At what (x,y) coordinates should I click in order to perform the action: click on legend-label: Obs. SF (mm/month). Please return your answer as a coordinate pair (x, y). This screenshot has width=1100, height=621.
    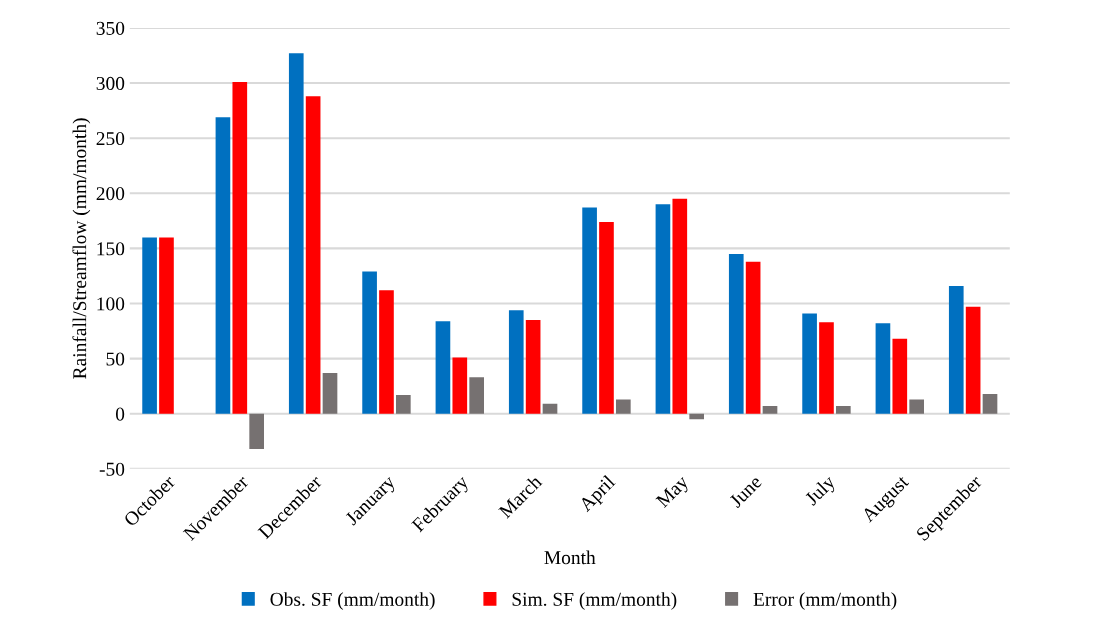
    Looking at the image, I should click on (352, 601).